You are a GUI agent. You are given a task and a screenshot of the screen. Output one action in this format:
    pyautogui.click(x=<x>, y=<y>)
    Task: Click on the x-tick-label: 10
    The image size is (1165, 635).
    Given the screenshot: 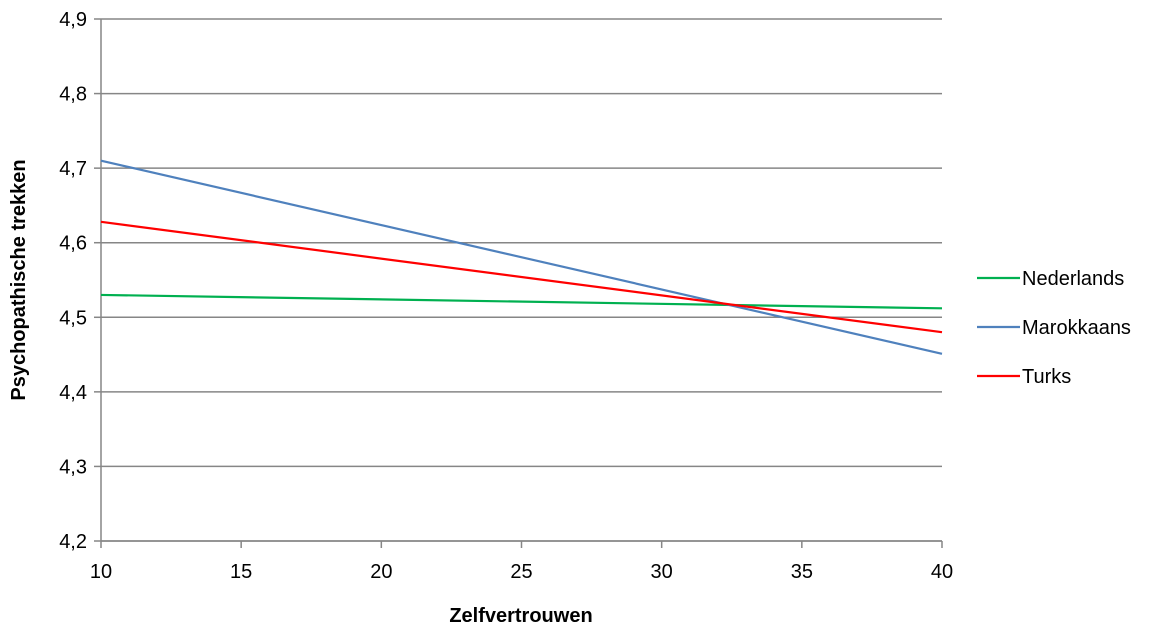 What is the action you would take?
    pyautogui.click(x=101, y=572)
    